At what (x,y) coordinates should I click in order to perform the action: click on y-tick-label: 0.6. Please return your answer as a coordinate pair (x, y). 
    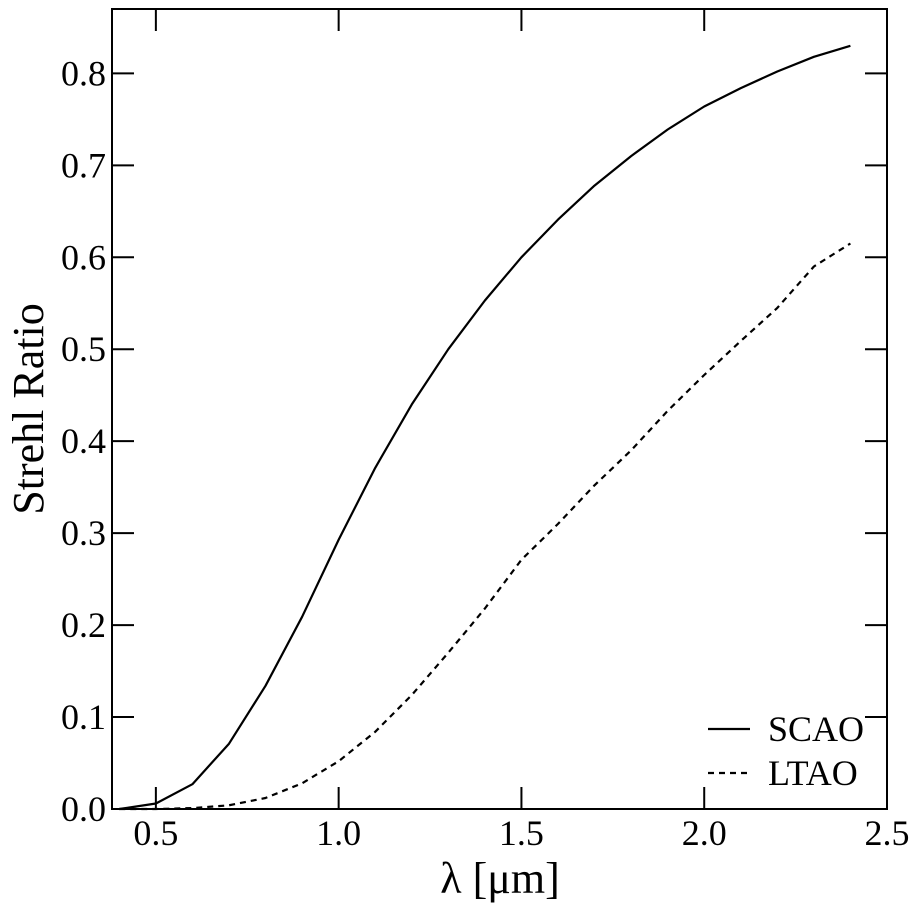
    Looking at the image, I should click on (83, 257).